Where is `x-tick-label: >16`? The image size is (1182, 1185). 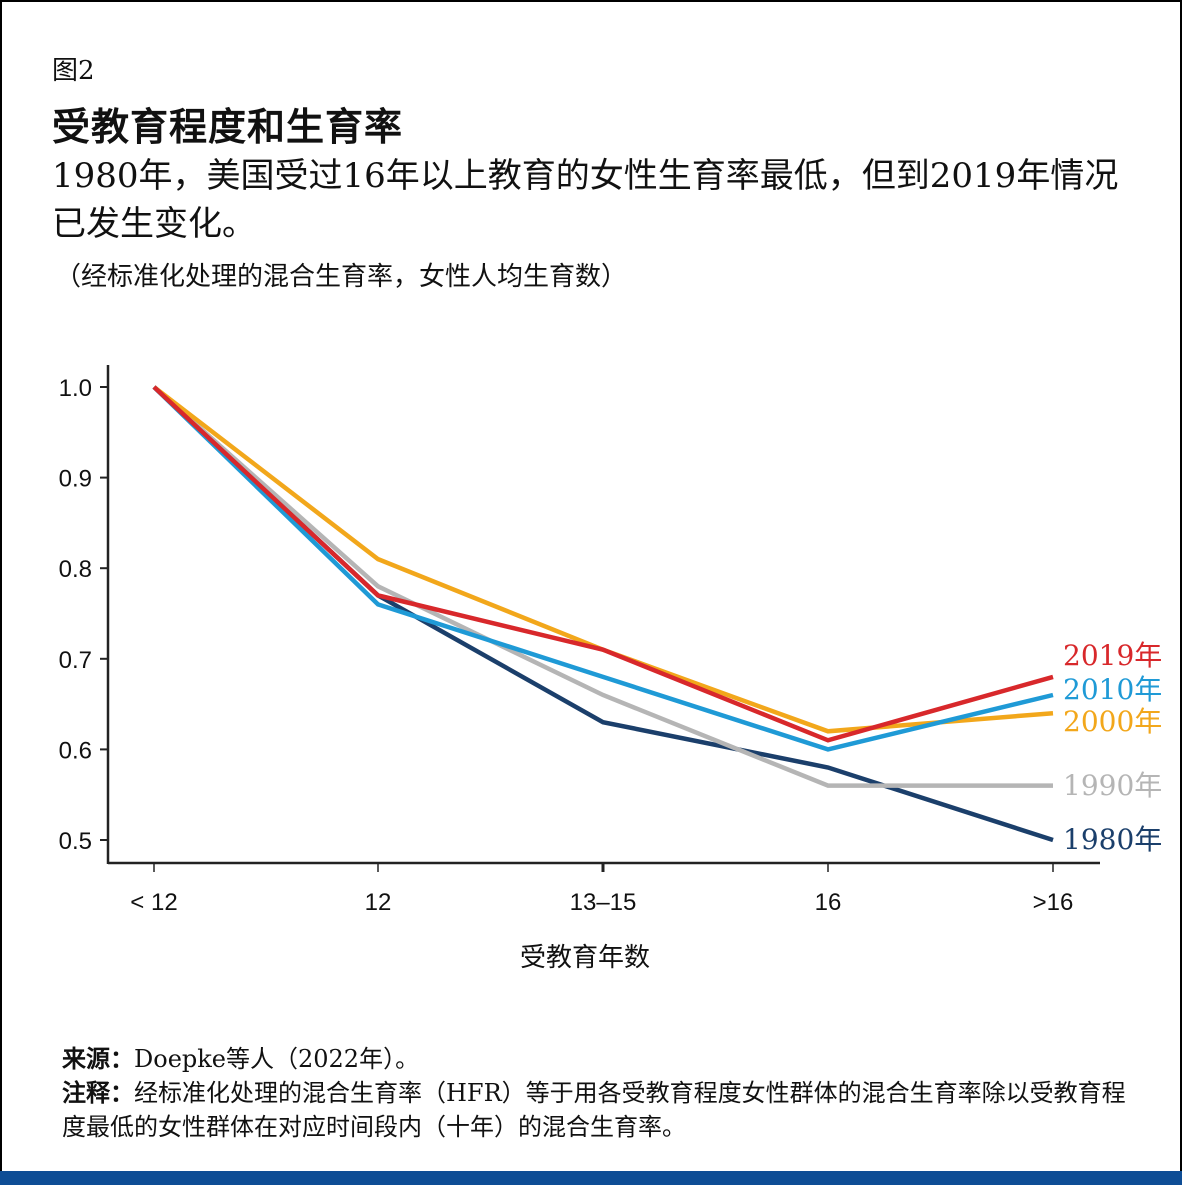 x-tick-label: >16 is located at coordinates (1053, 902).